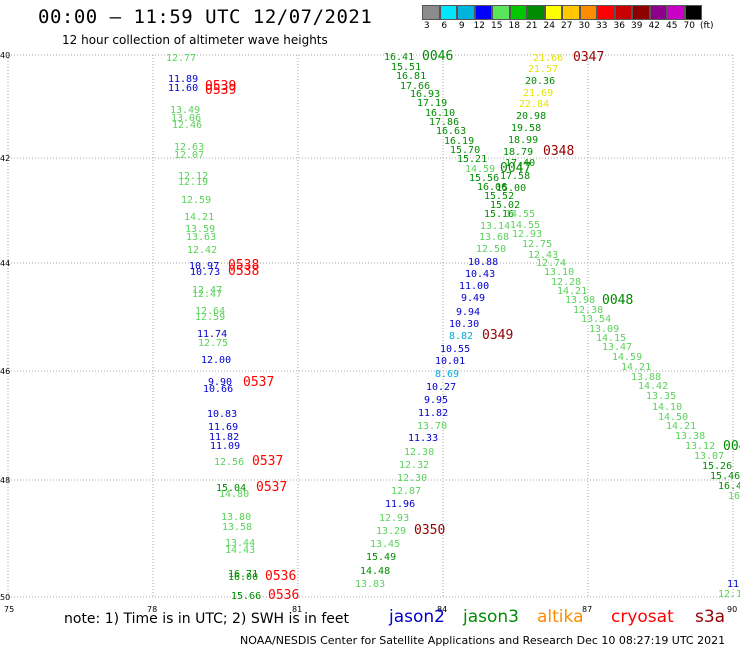 Image resolution: width=740 pixels, height=650 pixels. What do you see at coordinates (729, 486) in the screenshot?
I see `wave-height-label: 16.4` at bounding box center [729, 486].